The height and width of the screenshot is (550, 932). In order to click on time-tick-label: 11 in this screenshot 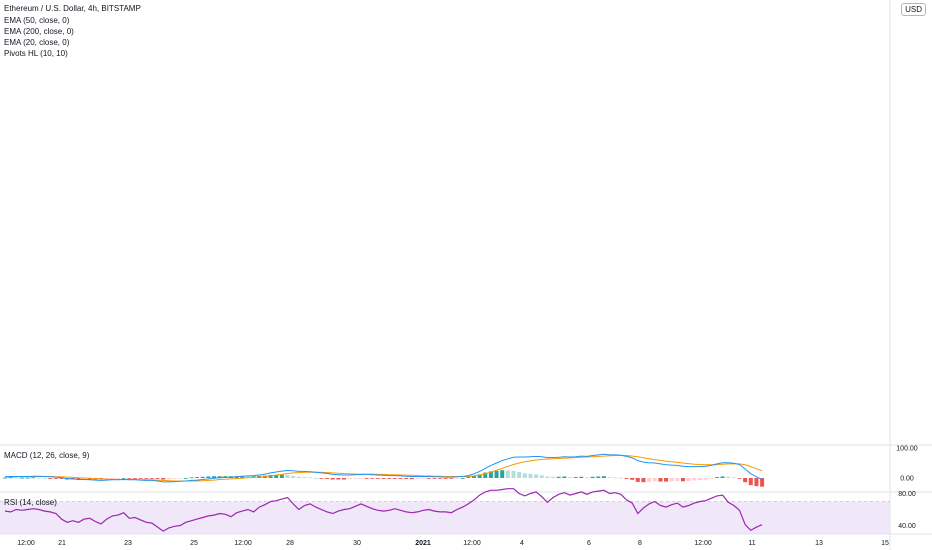, I will do `click(751, 543)`.